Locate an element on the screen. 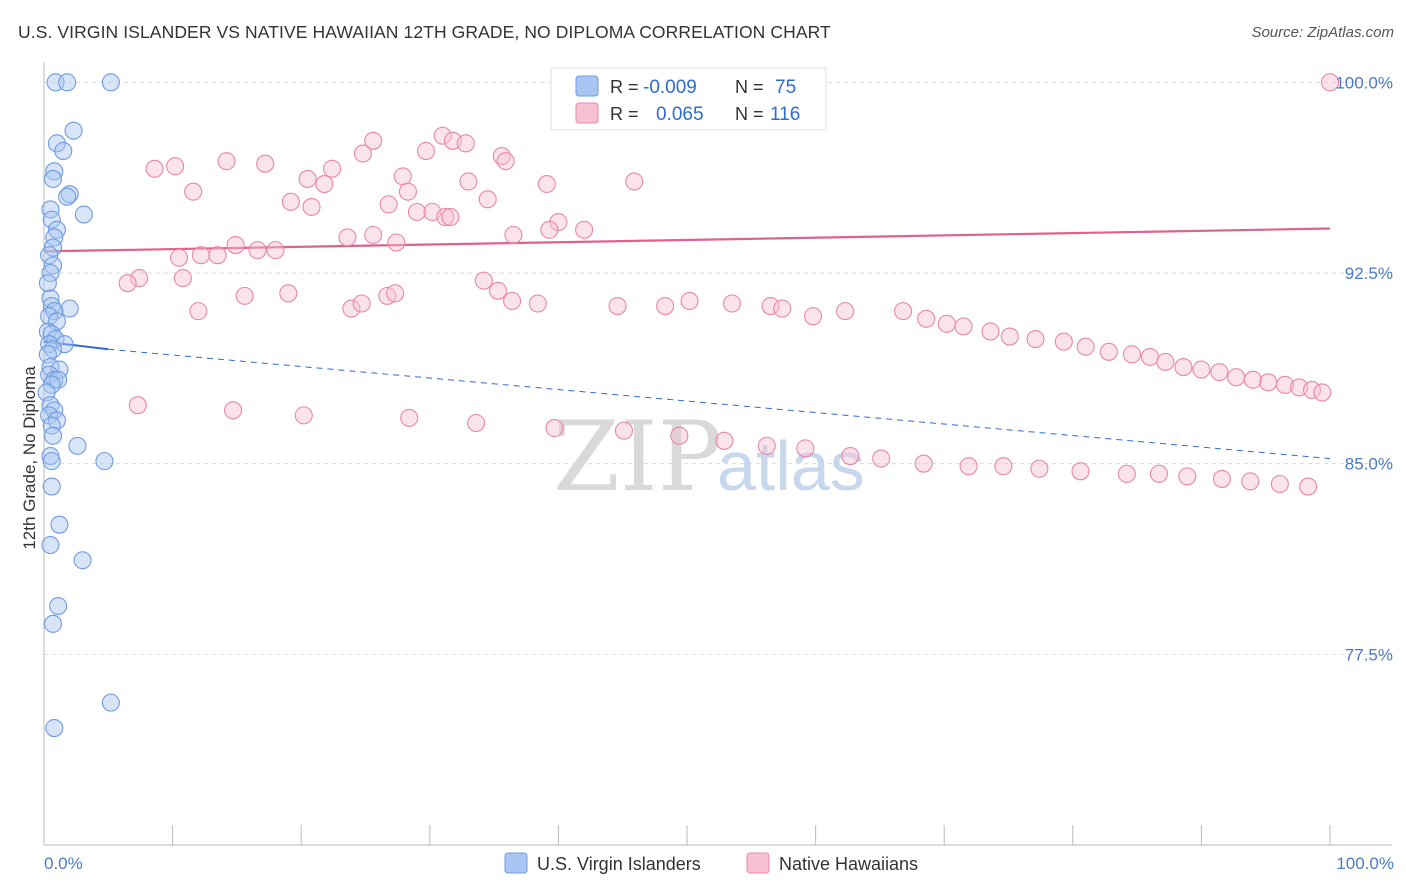 The width and height of the screenshot is (1406, 892). series-legend-swatch-pink is located at coordinates (758, 863).